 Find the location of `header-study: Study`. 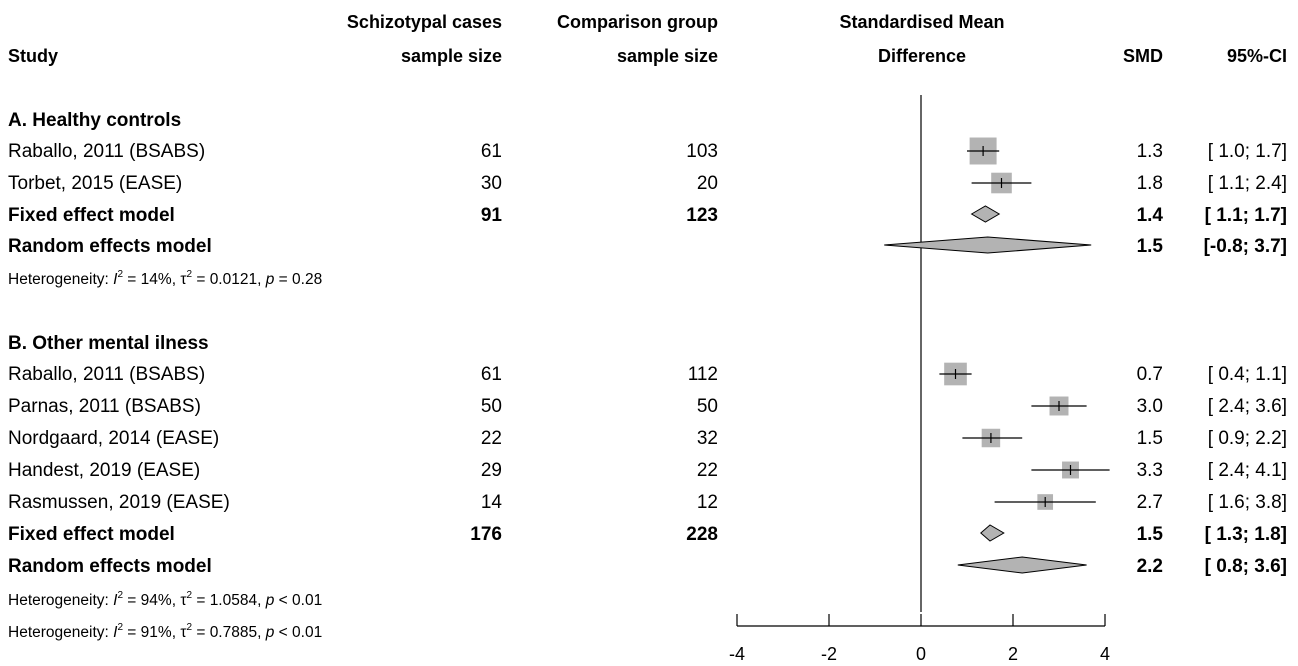

header-study: Study is located at coordinates (33, 56).